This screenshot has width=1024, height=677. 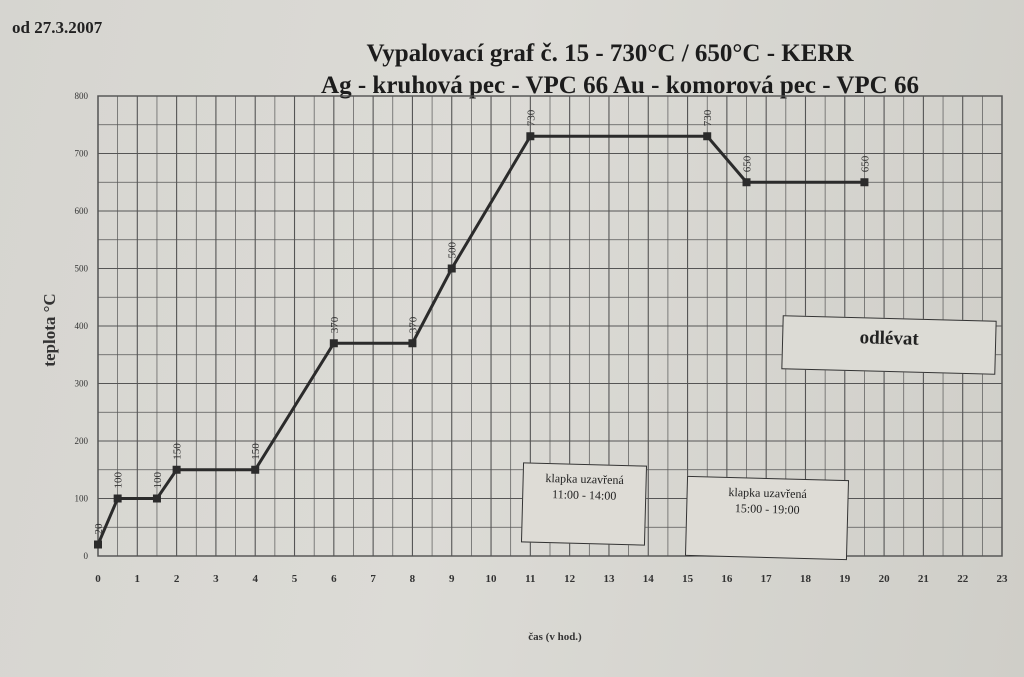 I want to click on y-tick-label: 100, so click(x=82, y=499).